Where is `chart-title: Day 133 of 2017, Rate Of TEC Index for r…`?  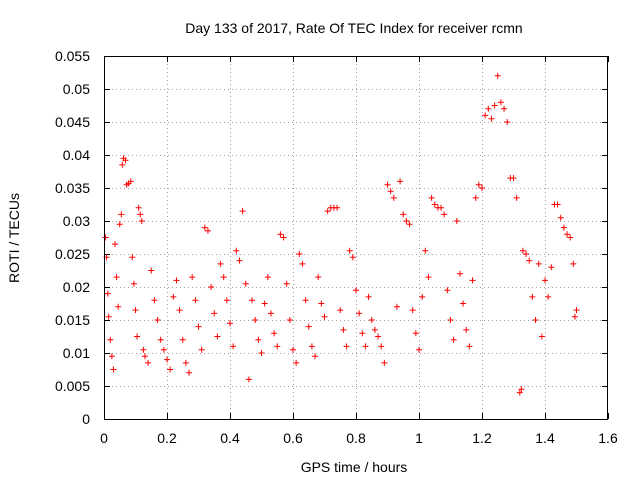
chart-title: Day 133 of 2017, Rate Of TEC Index for r… is located at coordinates (353, 28).